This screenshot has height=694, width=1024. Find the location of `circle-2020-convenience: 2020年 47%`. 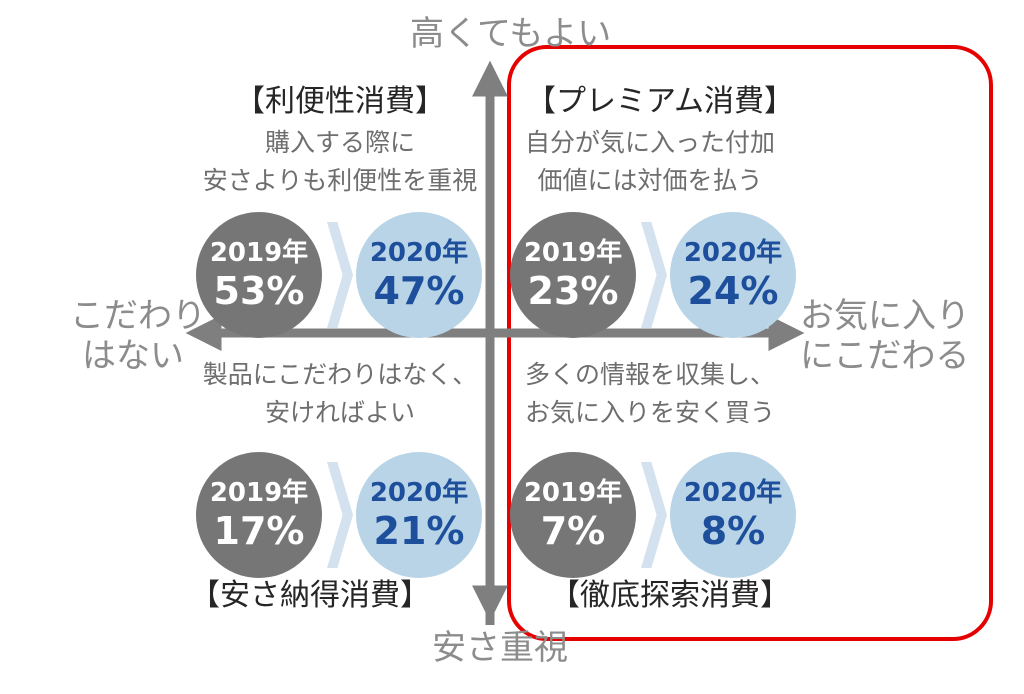

circle-2020-convenience: 2020年 47% is located at coordinates (419, 275).